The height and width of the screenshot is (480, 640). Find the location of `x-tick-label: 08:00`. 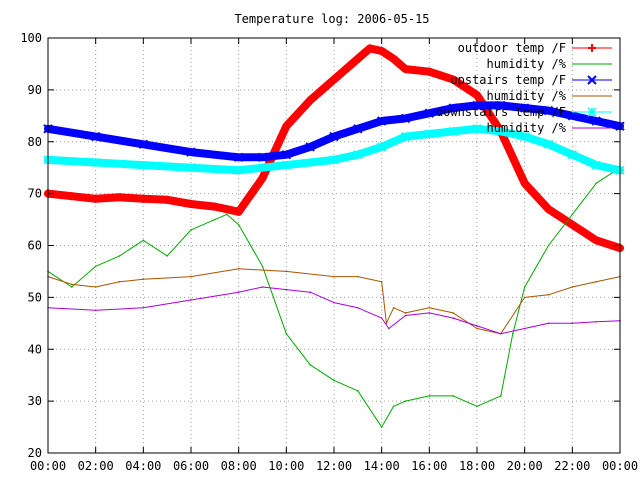

x-tick-label: 08:00 is located at coordinates (239, 466).